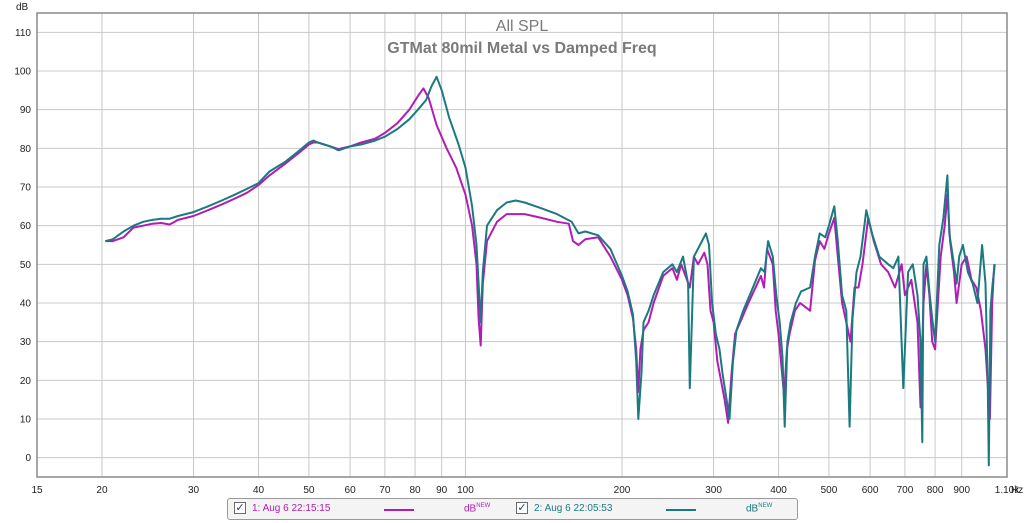 Image resolution: width=1024 pixels, height=523 pixels. Describe the element at coordinates (442, 490) in the screenshot. I see `x-tick-label: 90` at that location.